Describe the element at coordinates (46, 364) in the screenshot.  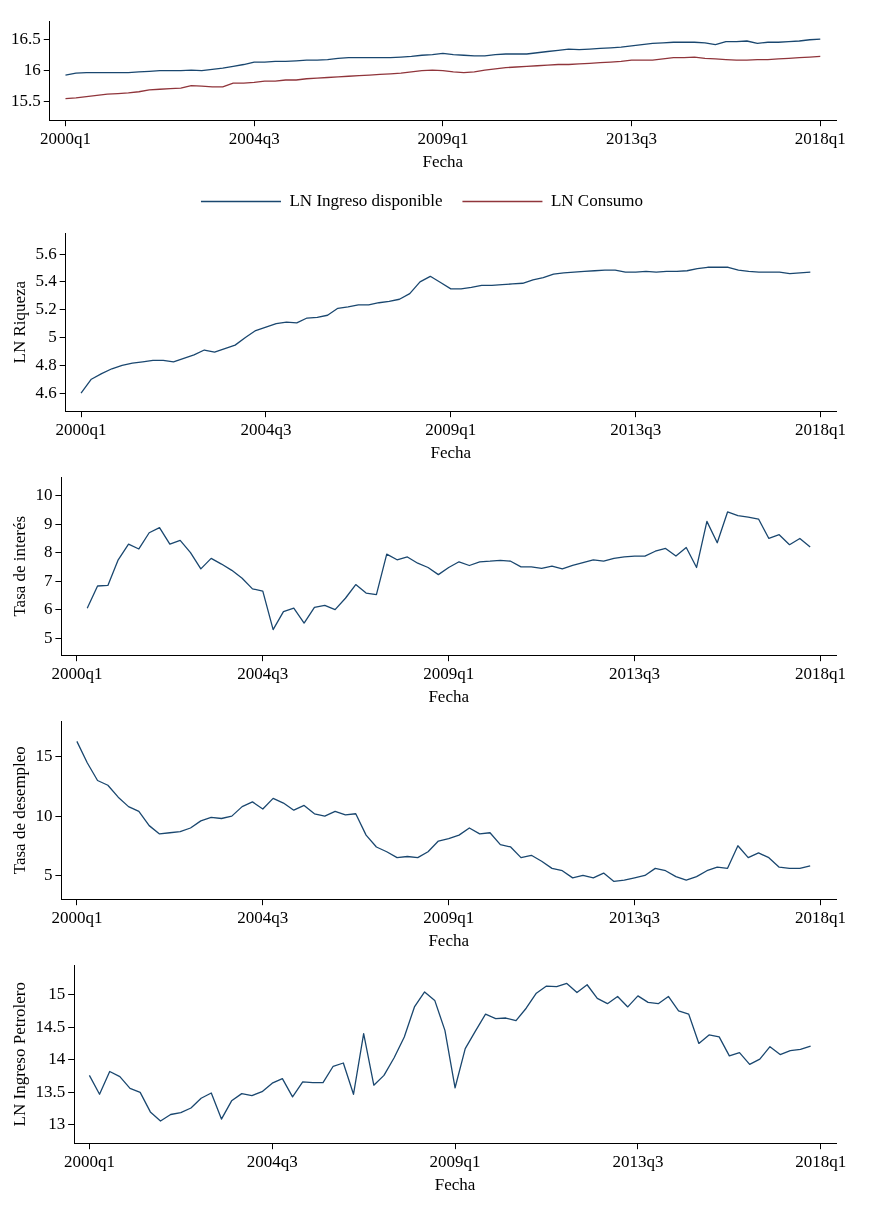
I see `y-tick-label: 4.8` at that location.